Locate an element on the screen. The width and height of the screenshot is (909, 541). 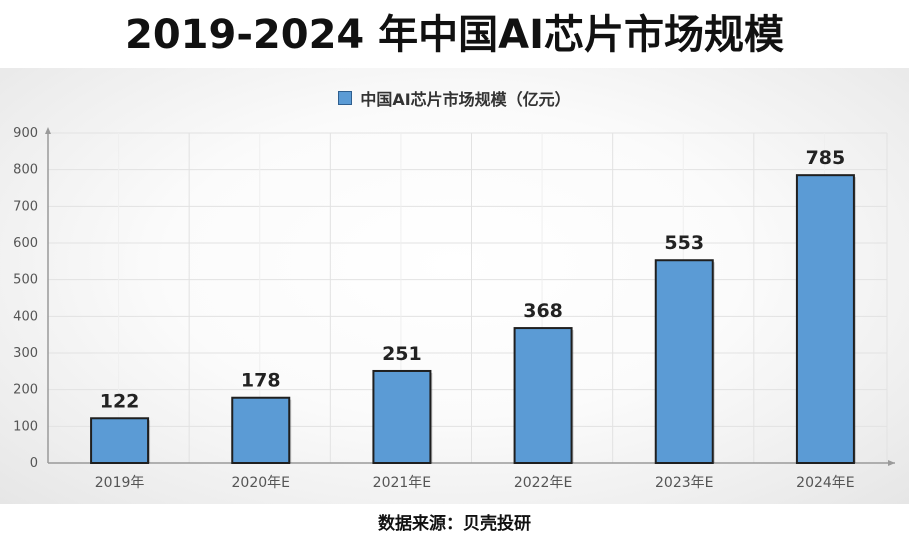
data-label: 553 is located at coordinates (684, 243).